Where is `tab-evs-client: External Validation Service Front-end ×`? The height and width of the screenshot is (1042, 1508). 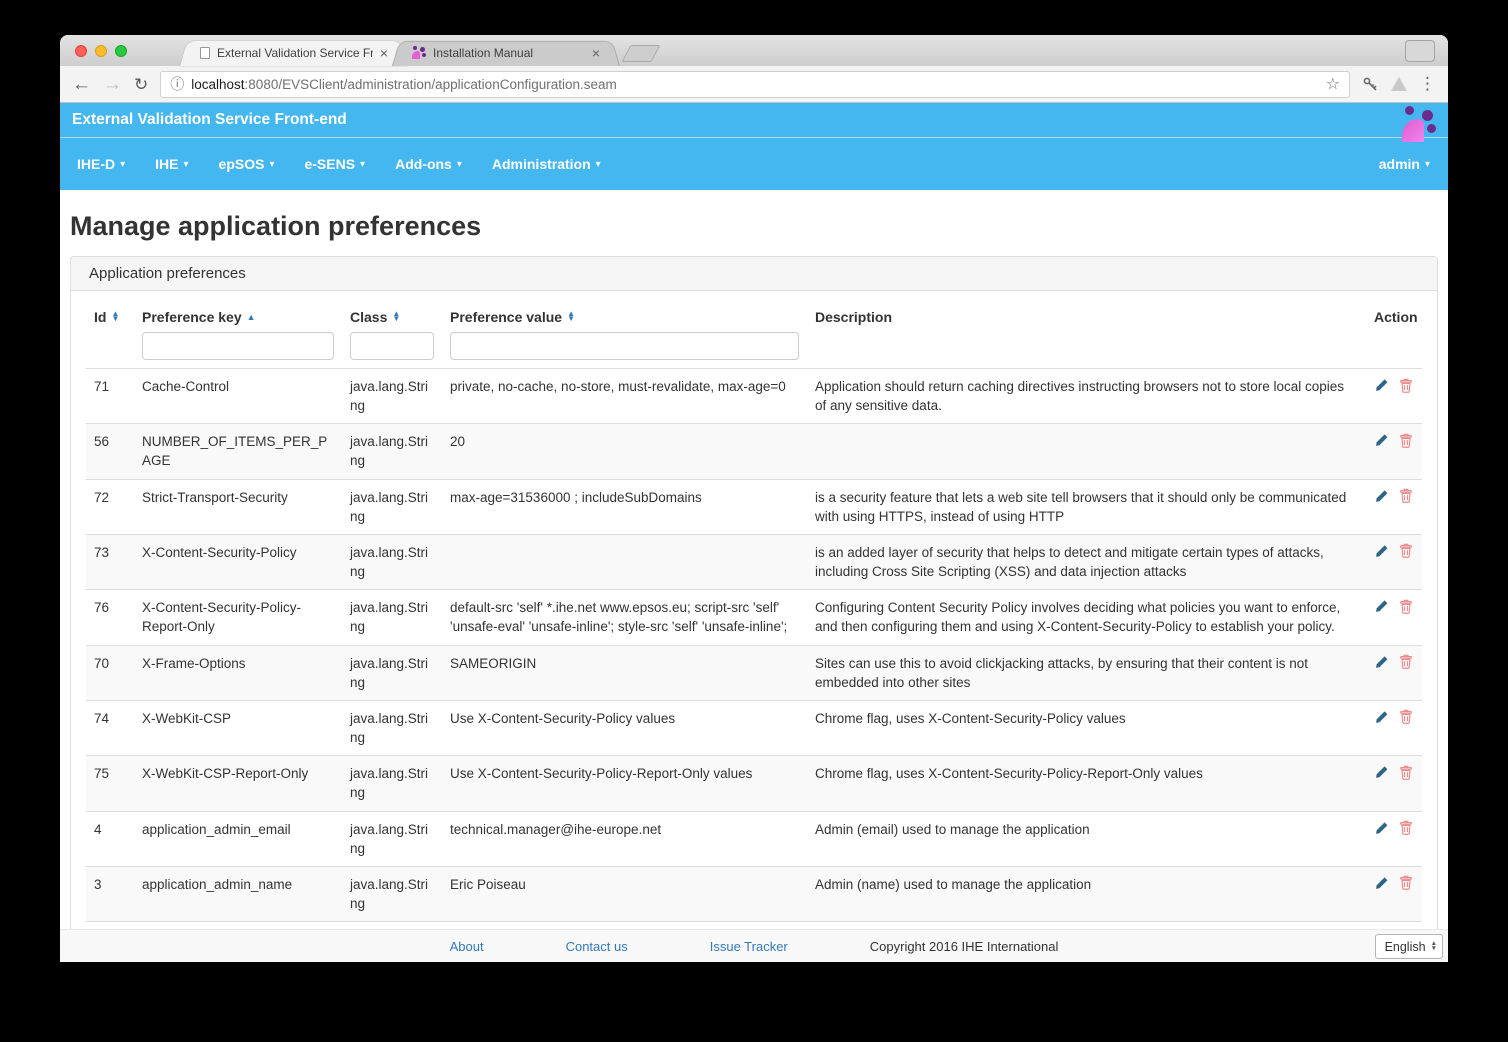 tab-evs-client: External Validation Service Front-end × is located at coordinates (294, 52).